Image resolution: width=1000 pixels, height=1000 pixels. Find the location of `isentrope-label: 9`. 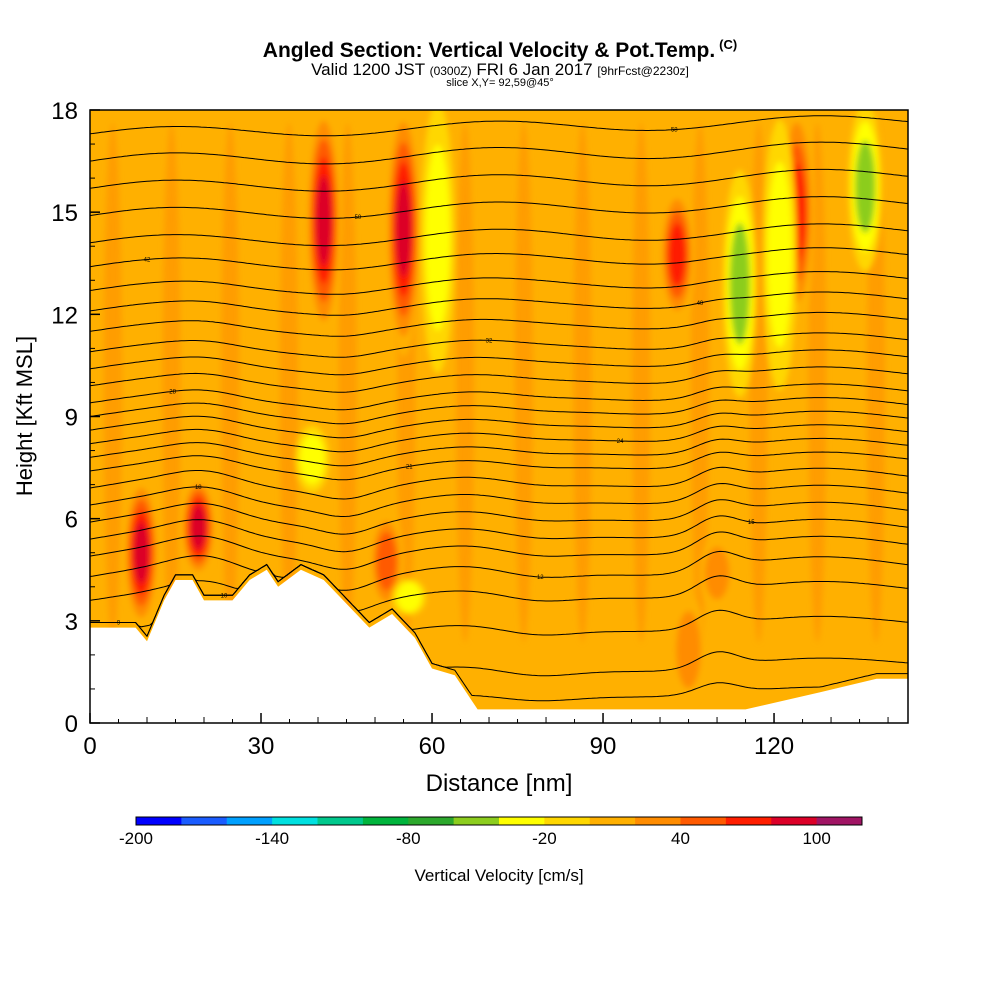

isentrope-label: 9 is located at coordinates (119, 624).